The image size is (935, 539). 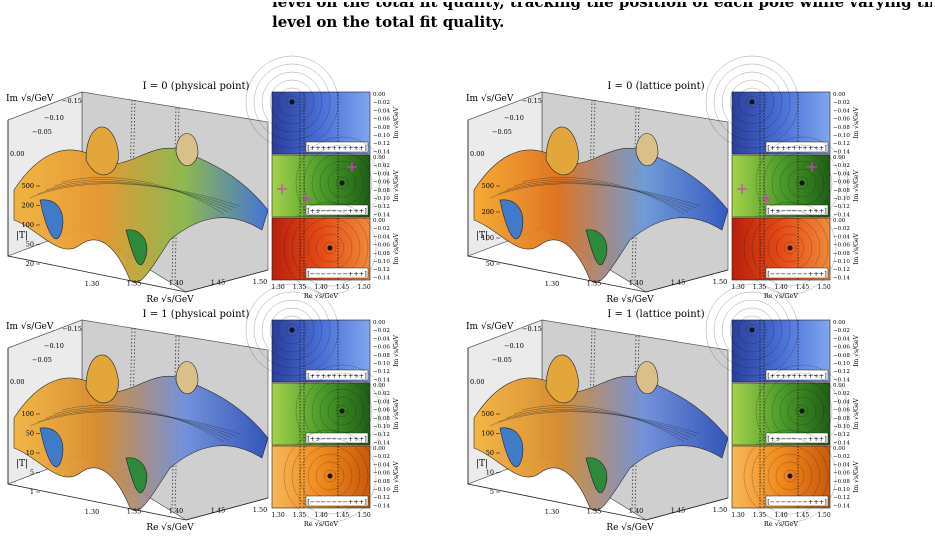 I want to click on sheet-label: [++−−−−−+++], so click(x=337, y=439).